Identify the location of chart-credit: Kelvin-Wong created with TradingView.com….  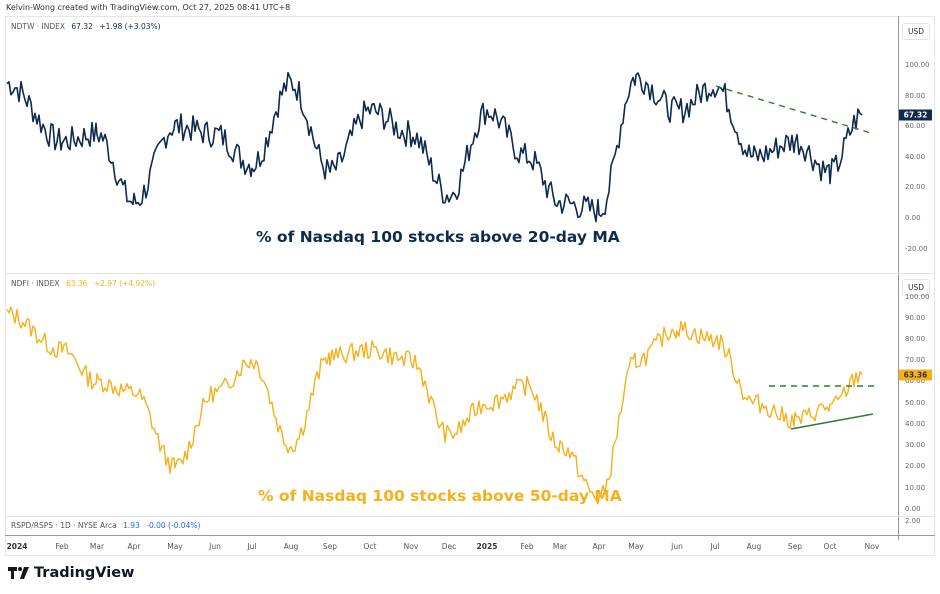
(148, 7).